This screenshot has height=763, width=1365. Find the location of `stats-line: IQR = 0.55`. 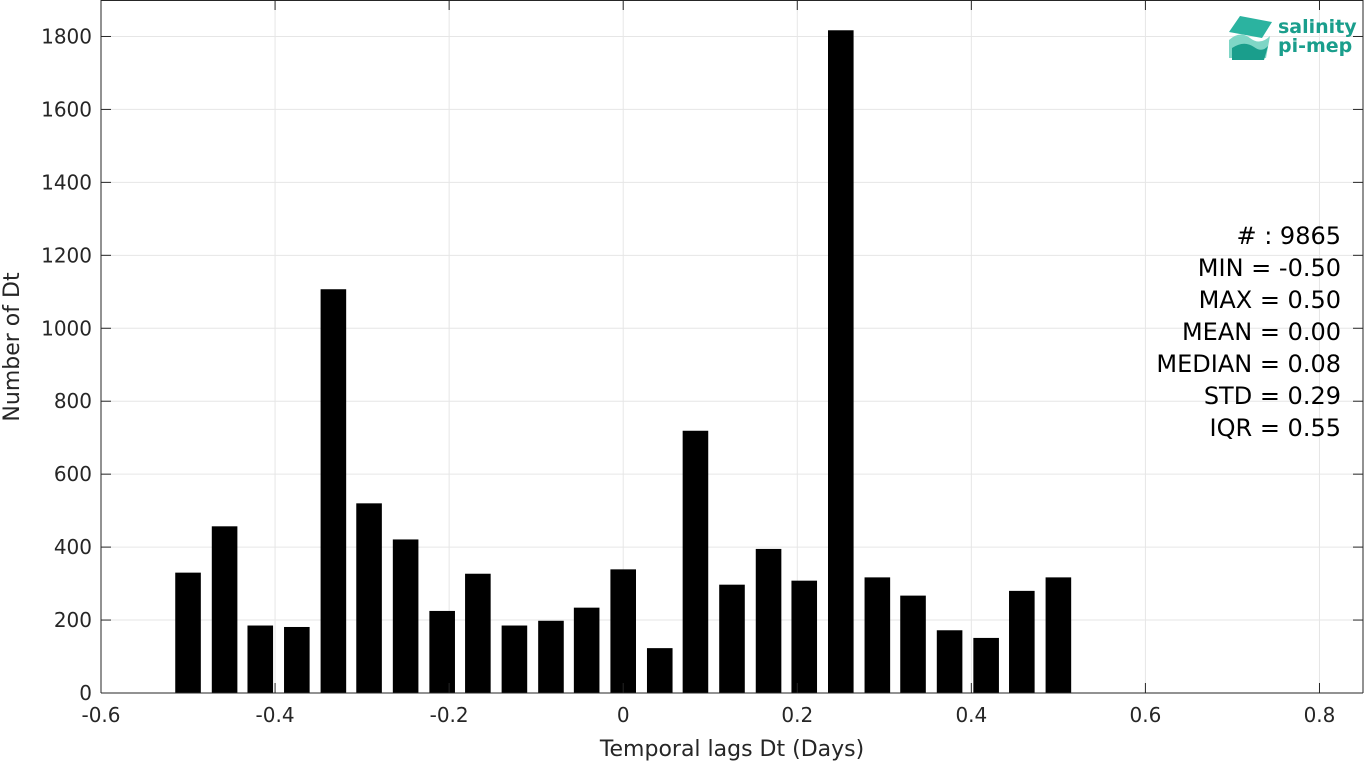

stats-line: IQR = 0.55 is located at coordinates (1275, 428).